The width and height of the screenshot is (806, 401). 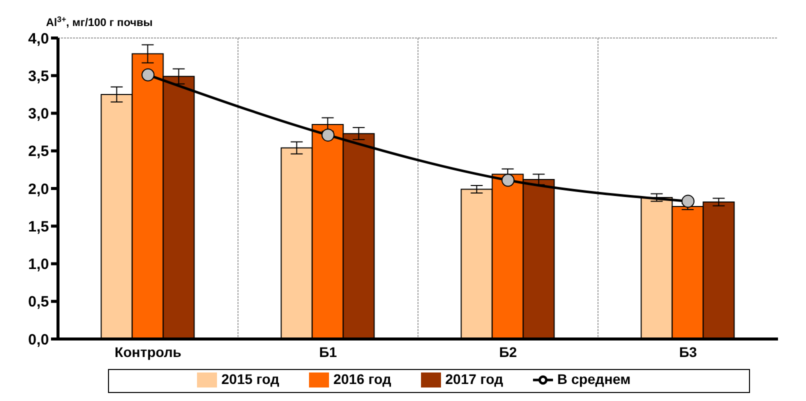 I want to click on x-tick-label: Б1, so click(x=328, y=352).